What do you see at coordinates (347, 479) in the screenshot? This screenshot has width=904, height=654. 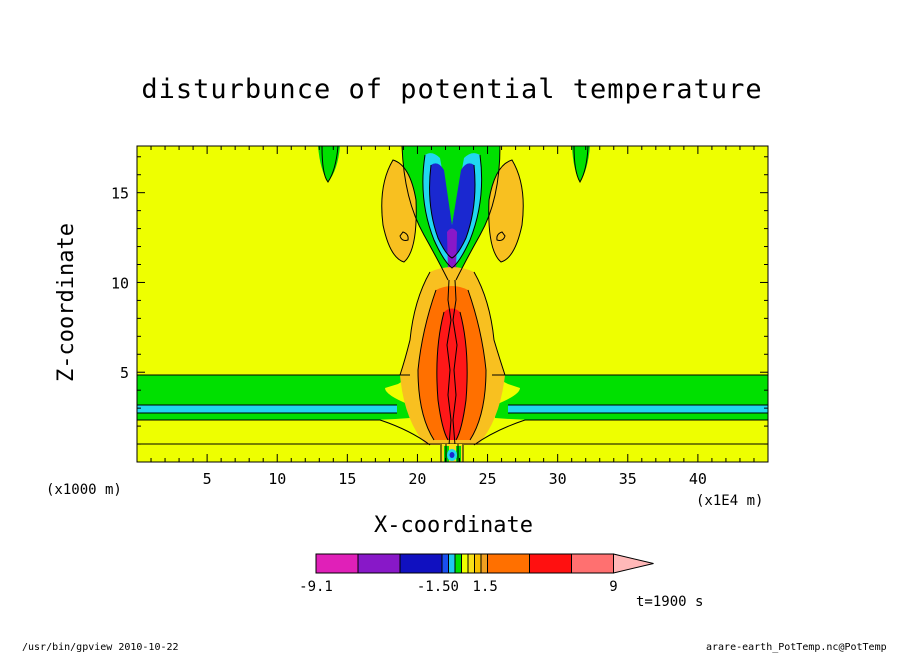 I see `x-tick-label: 15` at bounding box center [347, 479].